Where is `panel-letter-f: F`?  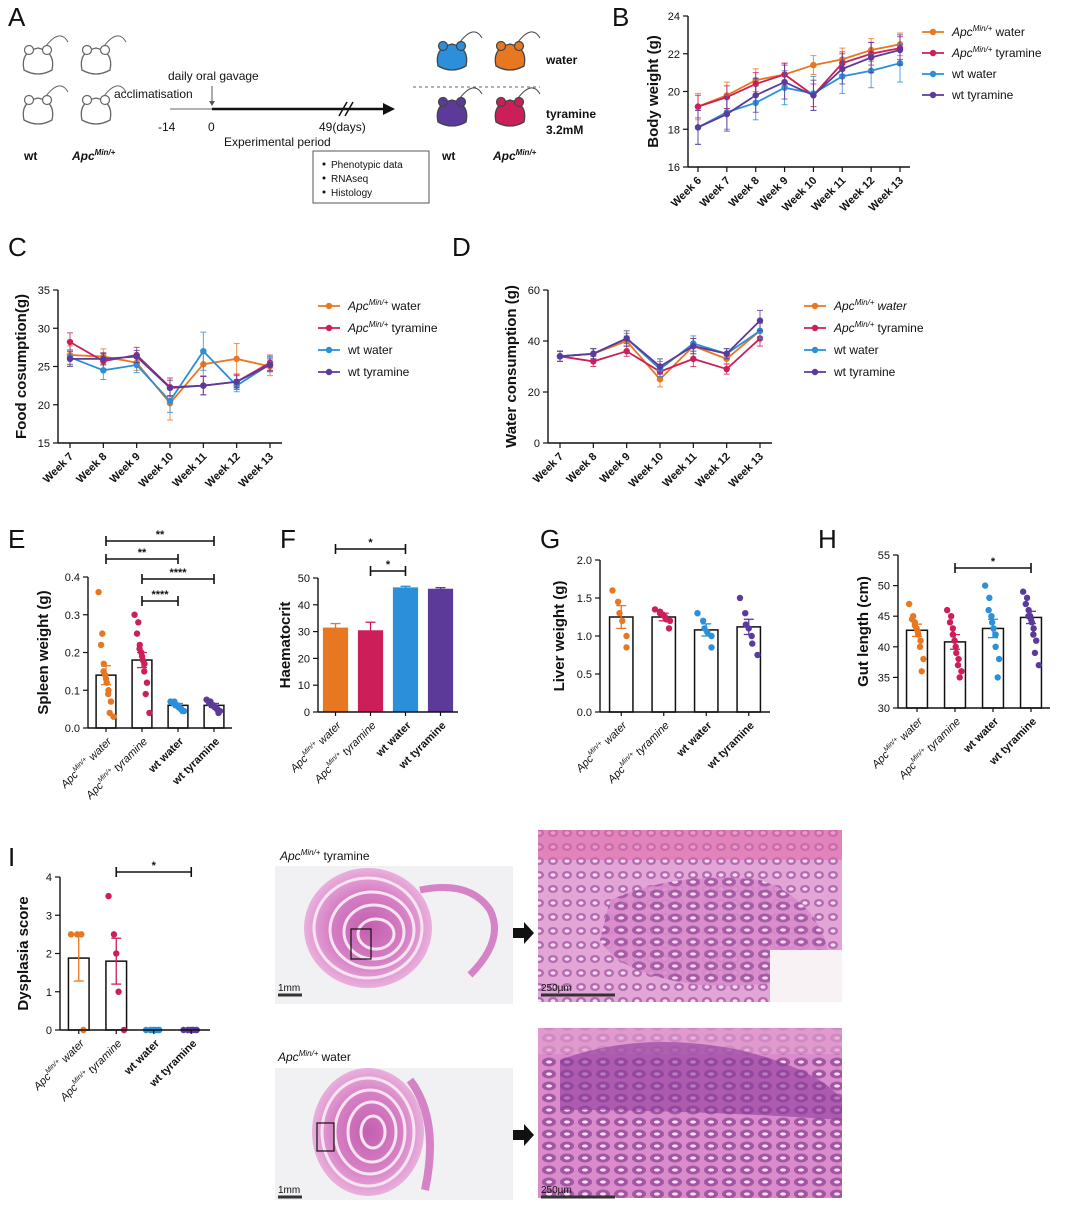 panel-letter-f: F is located at coordinates (288, 539).